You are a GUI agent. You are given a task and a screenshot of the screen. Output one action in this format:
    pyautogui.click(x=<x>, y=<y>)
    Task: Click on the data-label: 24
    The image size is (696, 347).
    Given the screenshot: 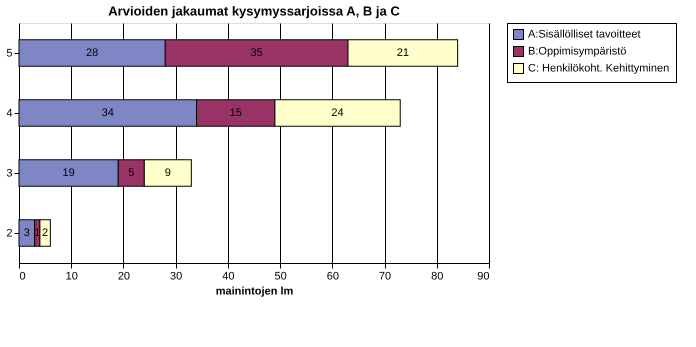 What is the action you would take?
    pyautogui.click(x=337, y=113)
    